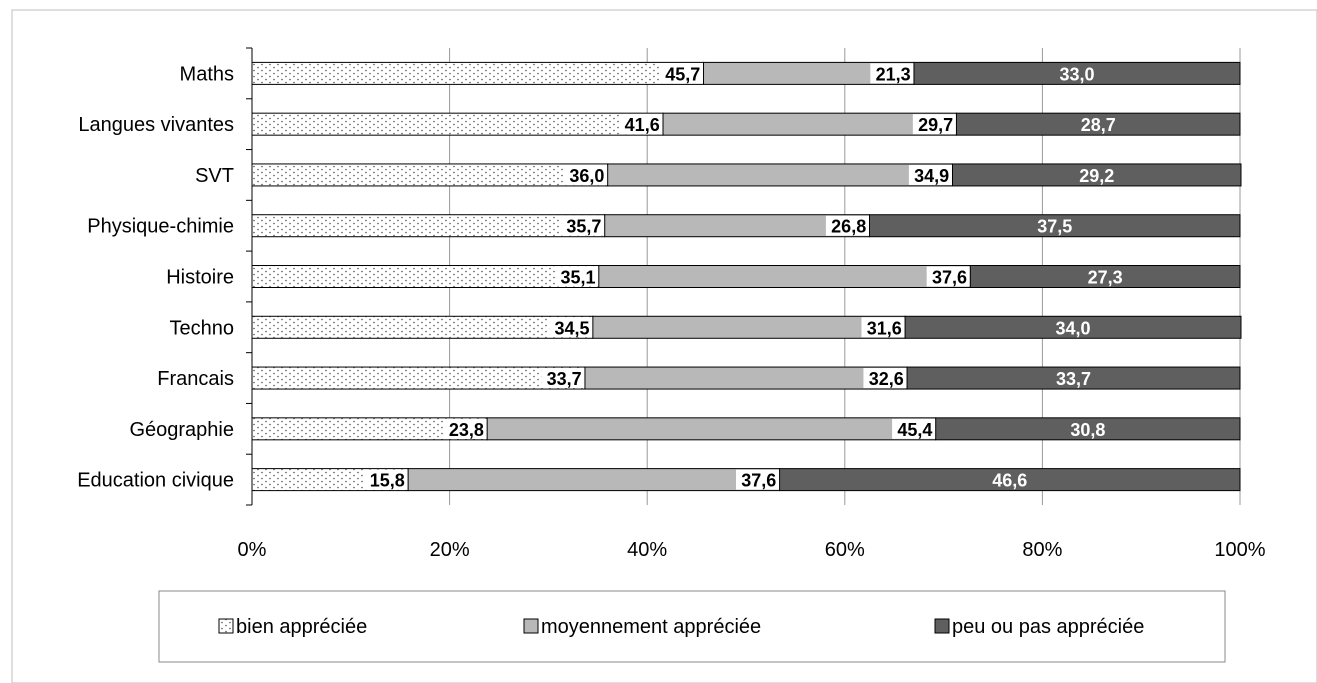 This screenshot has width=1317, height=683. I want to click on legend-label: moyennement appréciée, so click(651, 627).